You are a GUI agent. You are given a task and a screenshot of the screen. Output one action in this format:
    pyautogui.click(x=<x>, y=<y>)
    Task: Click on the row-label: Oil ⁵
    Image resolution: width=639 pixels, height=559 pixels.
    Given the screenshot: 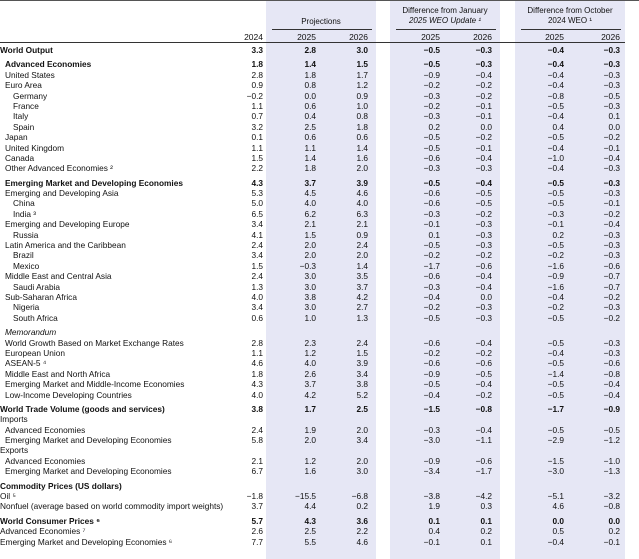 What is the action you would take?
    pyautogui.click(x=8, y=496)
    